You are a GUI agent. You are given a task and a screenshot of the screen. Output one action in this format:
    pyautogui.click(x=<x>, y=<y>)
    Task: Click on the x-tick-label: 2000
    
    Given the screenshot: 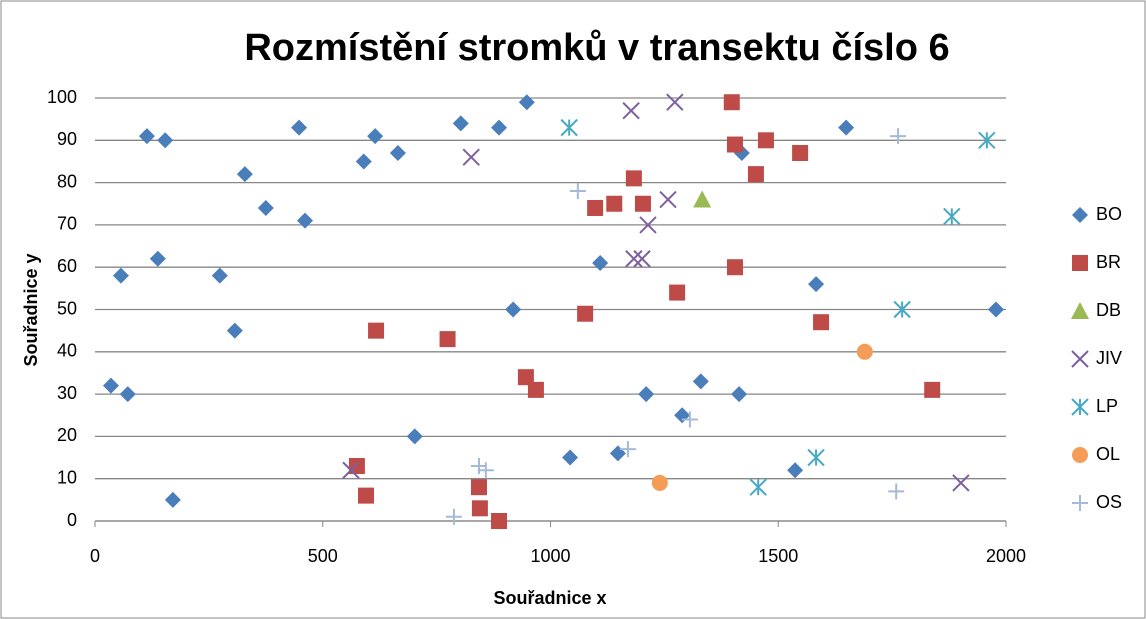 What is the action you would take?
    pyautogui.click(x=1006, y=556)
    